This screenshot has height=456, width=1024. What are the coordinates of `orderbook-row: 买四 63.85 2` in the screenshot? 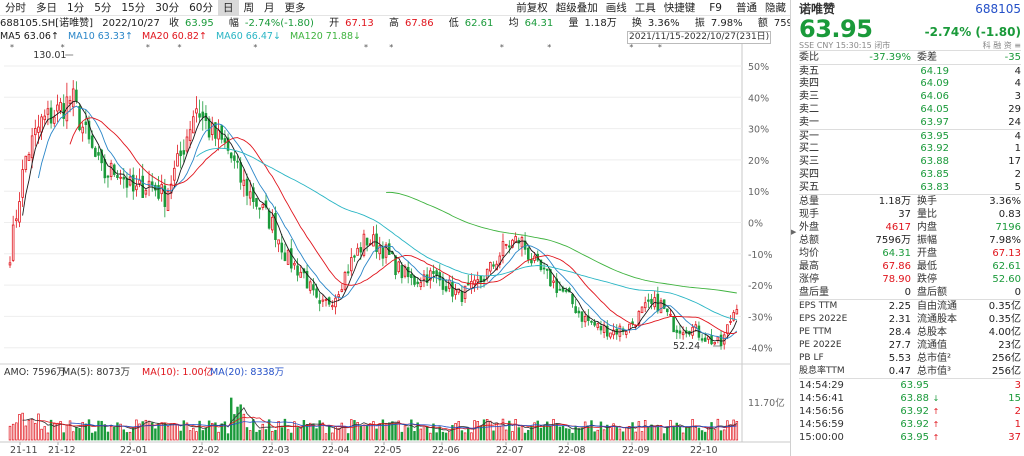 It's located at (910, 174).